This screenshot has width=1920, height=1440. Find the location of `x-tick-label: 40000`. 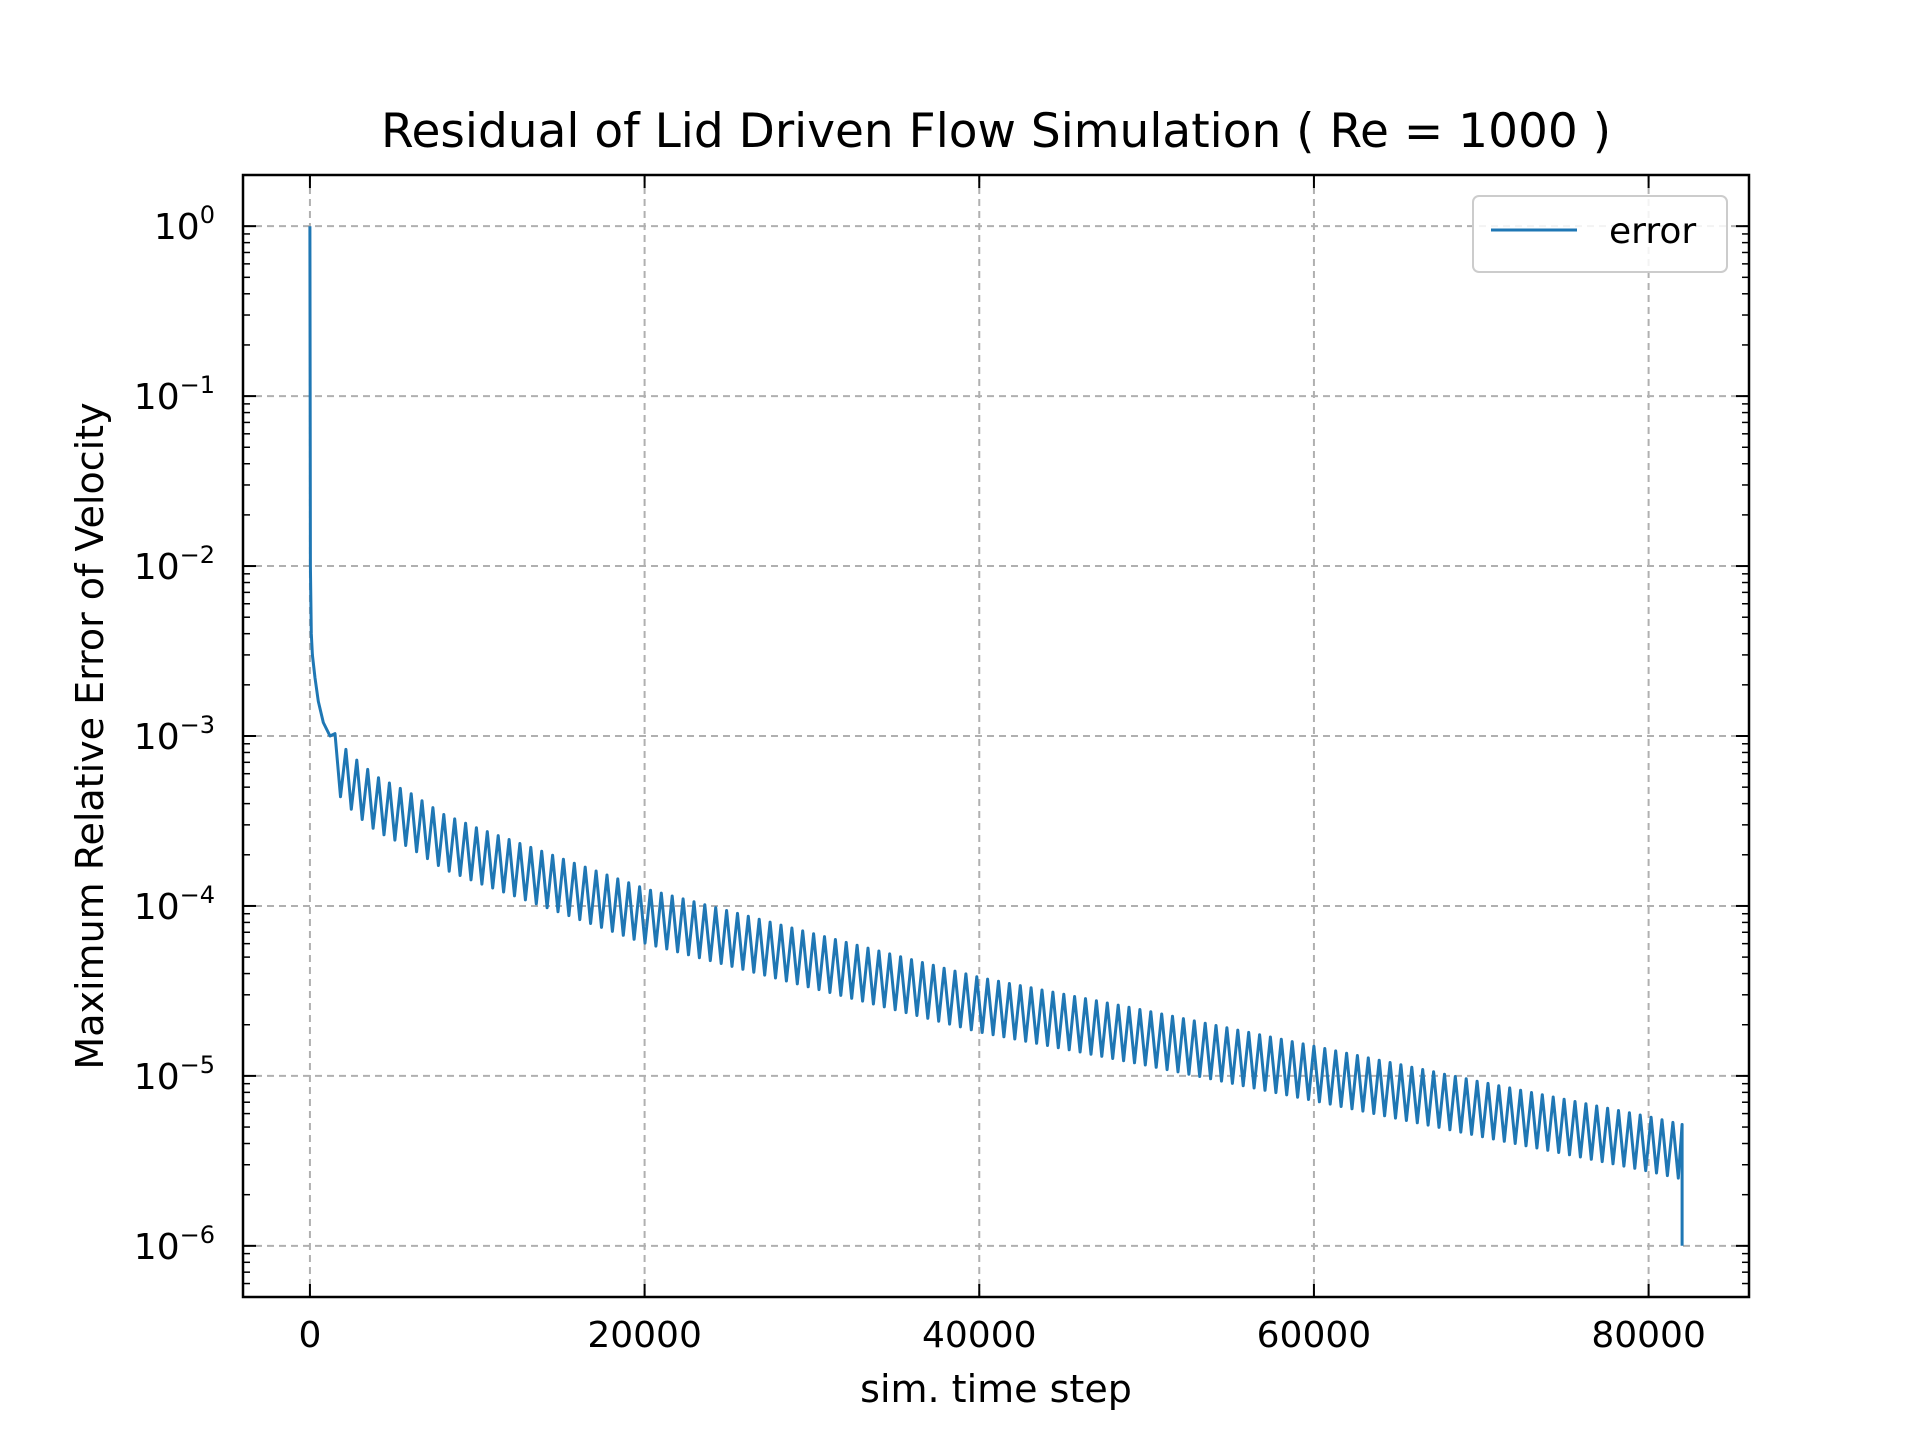

x-tick-label: 40000 is located at coordinates (979, 1335).